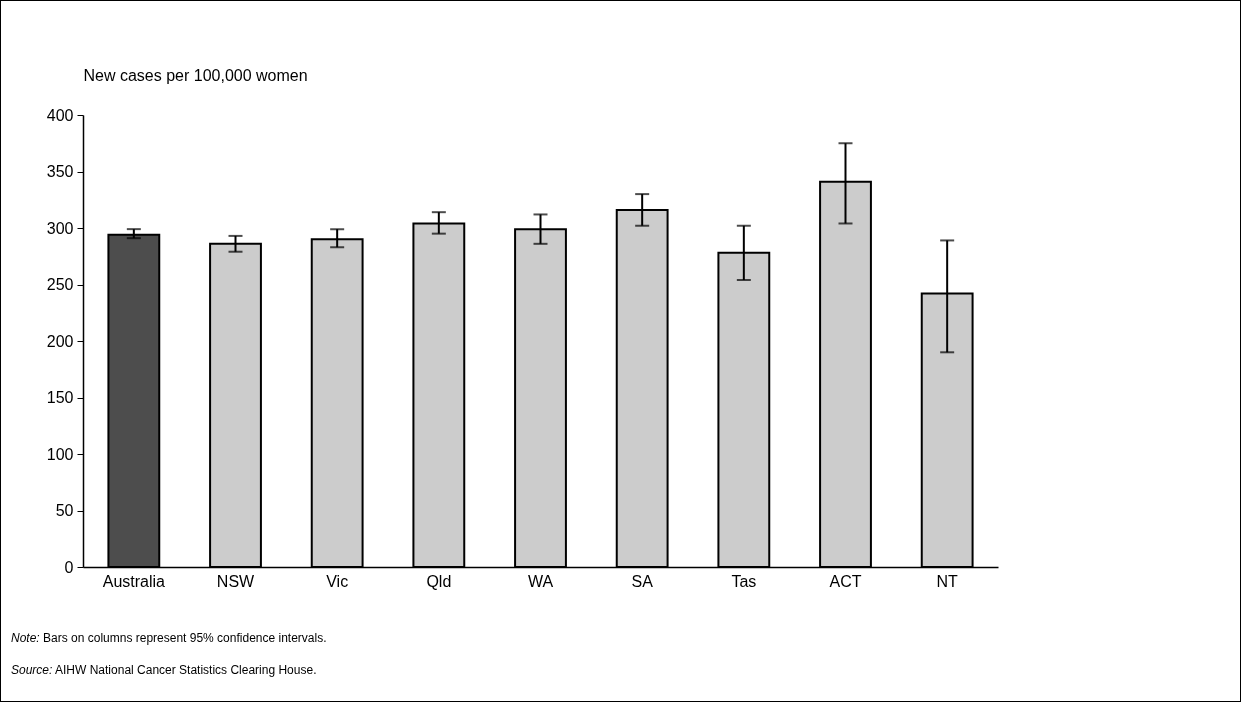  Describe the element at coordinates (69, 567) in the screenshot. I see `y-tick-label: 0` at that location.